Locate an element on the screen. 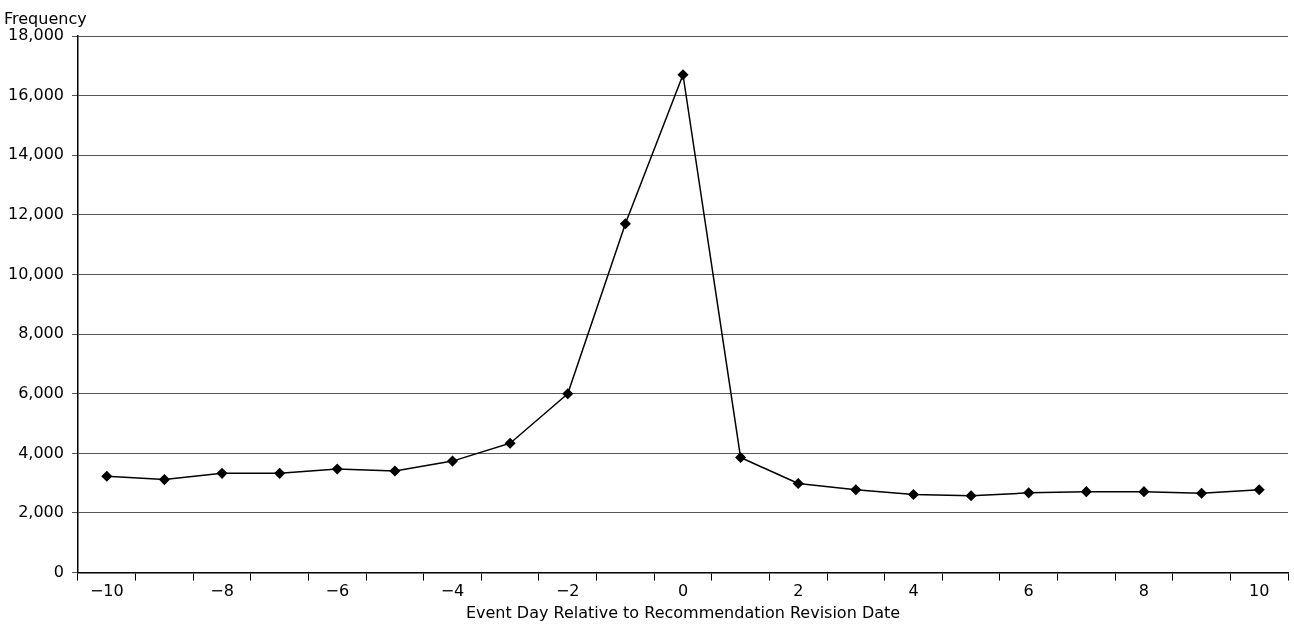 The image size is (1294, 627). y-tick-label: 8,000 is located at coordinates (41, 333).